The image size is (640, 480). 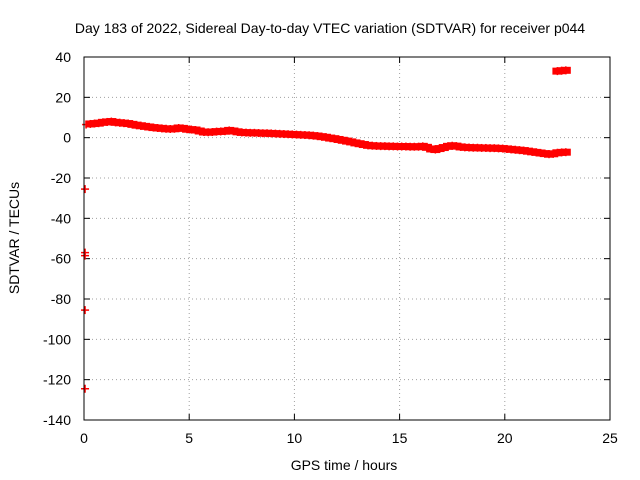 What do you see at coordinates (14, 238) in the screenshot?
I see `y-axis-label: SDTVAR / TECUs` at bounding box center [14, 238].